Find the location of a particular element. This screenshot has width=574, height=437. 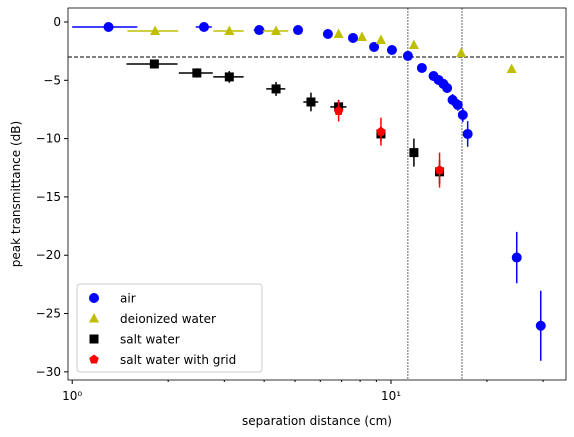

legend-box is located at coordinates (169, 328).